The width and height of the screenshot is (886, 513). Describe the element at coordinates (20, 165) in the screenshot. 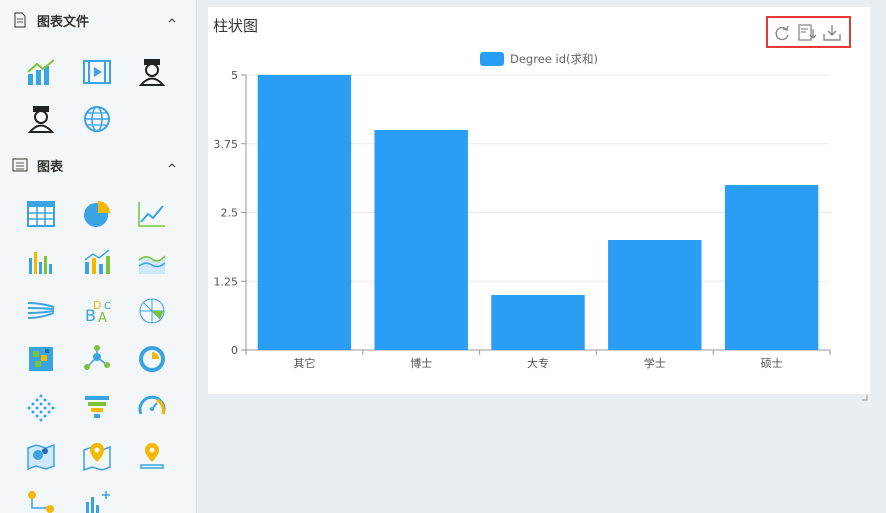

I see `list-icon` at that location.